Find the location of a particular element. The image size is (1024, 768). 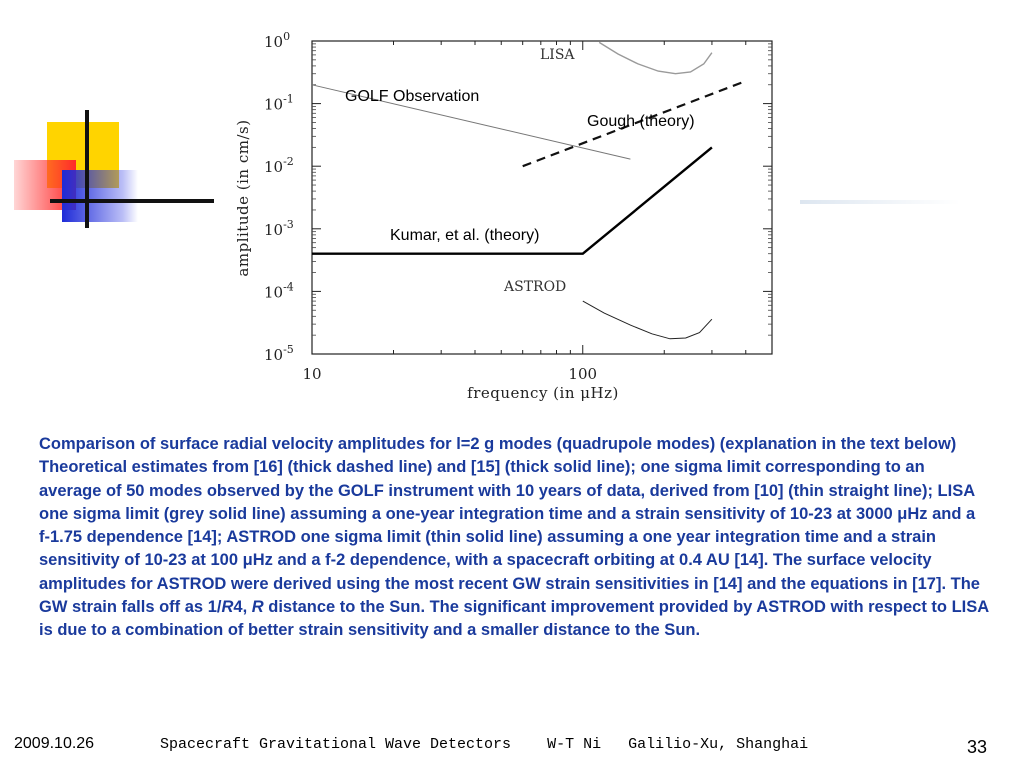

y-tick-label: 10⁻⁴ is located at coordinates (279, 290).